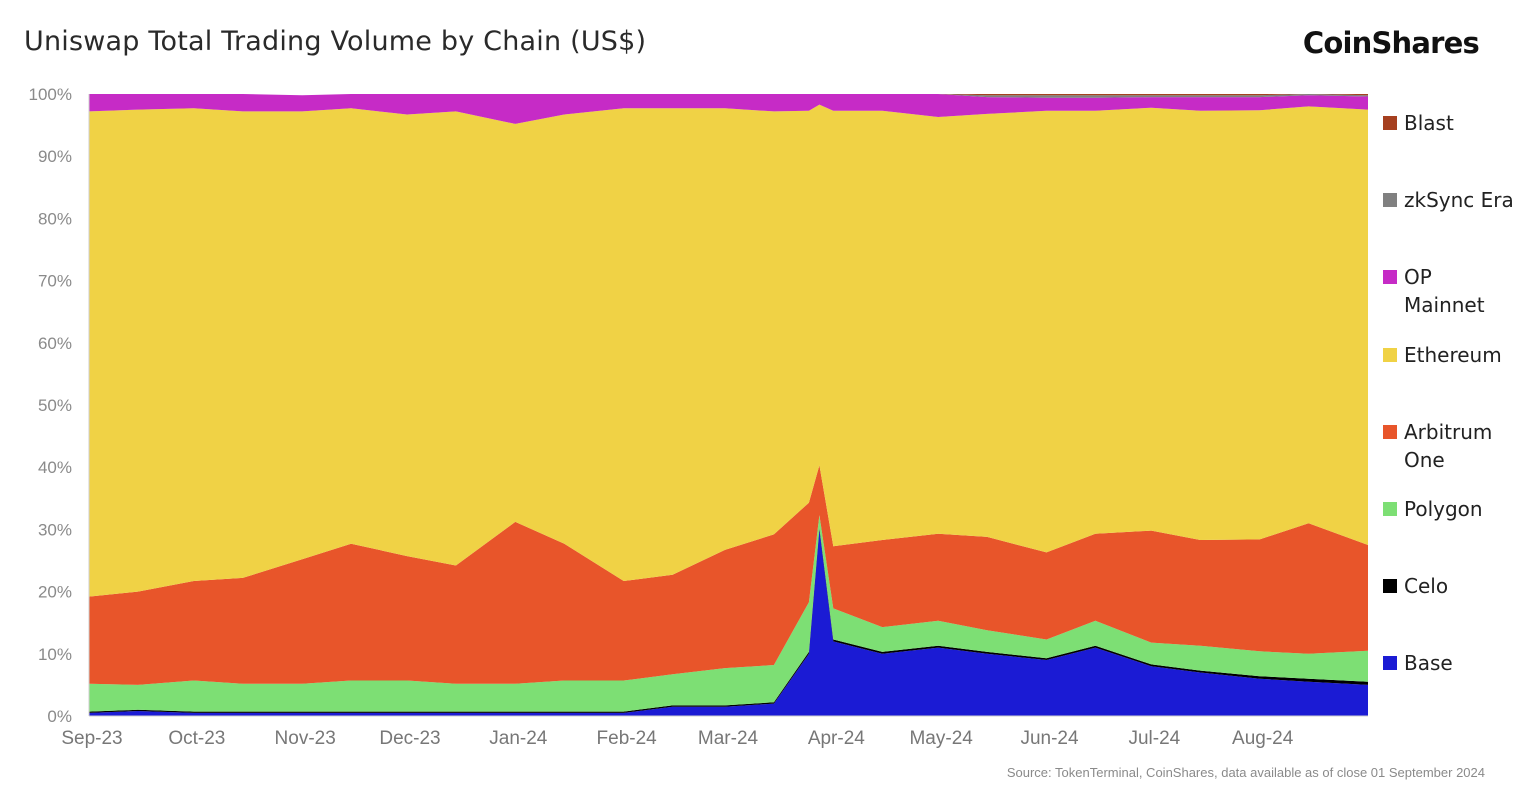  I want to click on y-tick-label: 50%, so click(55, 405).